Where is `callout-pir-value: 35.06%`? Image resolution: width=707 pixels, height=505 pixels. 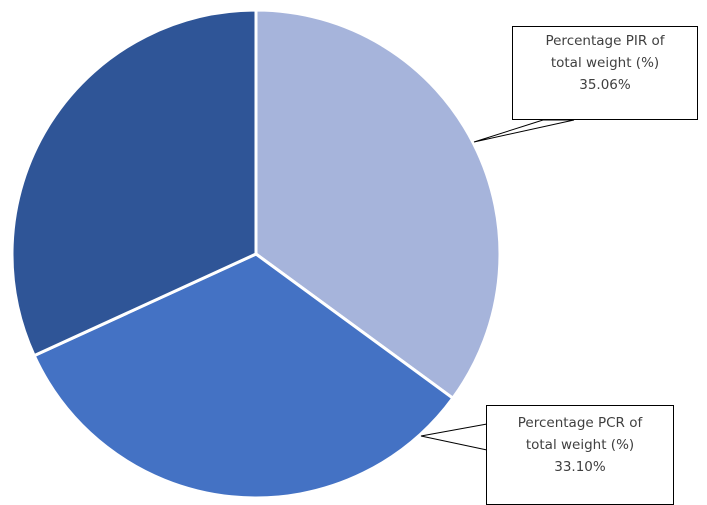 callout-pir-value: 35.06% is located at coordinates (605, 85).